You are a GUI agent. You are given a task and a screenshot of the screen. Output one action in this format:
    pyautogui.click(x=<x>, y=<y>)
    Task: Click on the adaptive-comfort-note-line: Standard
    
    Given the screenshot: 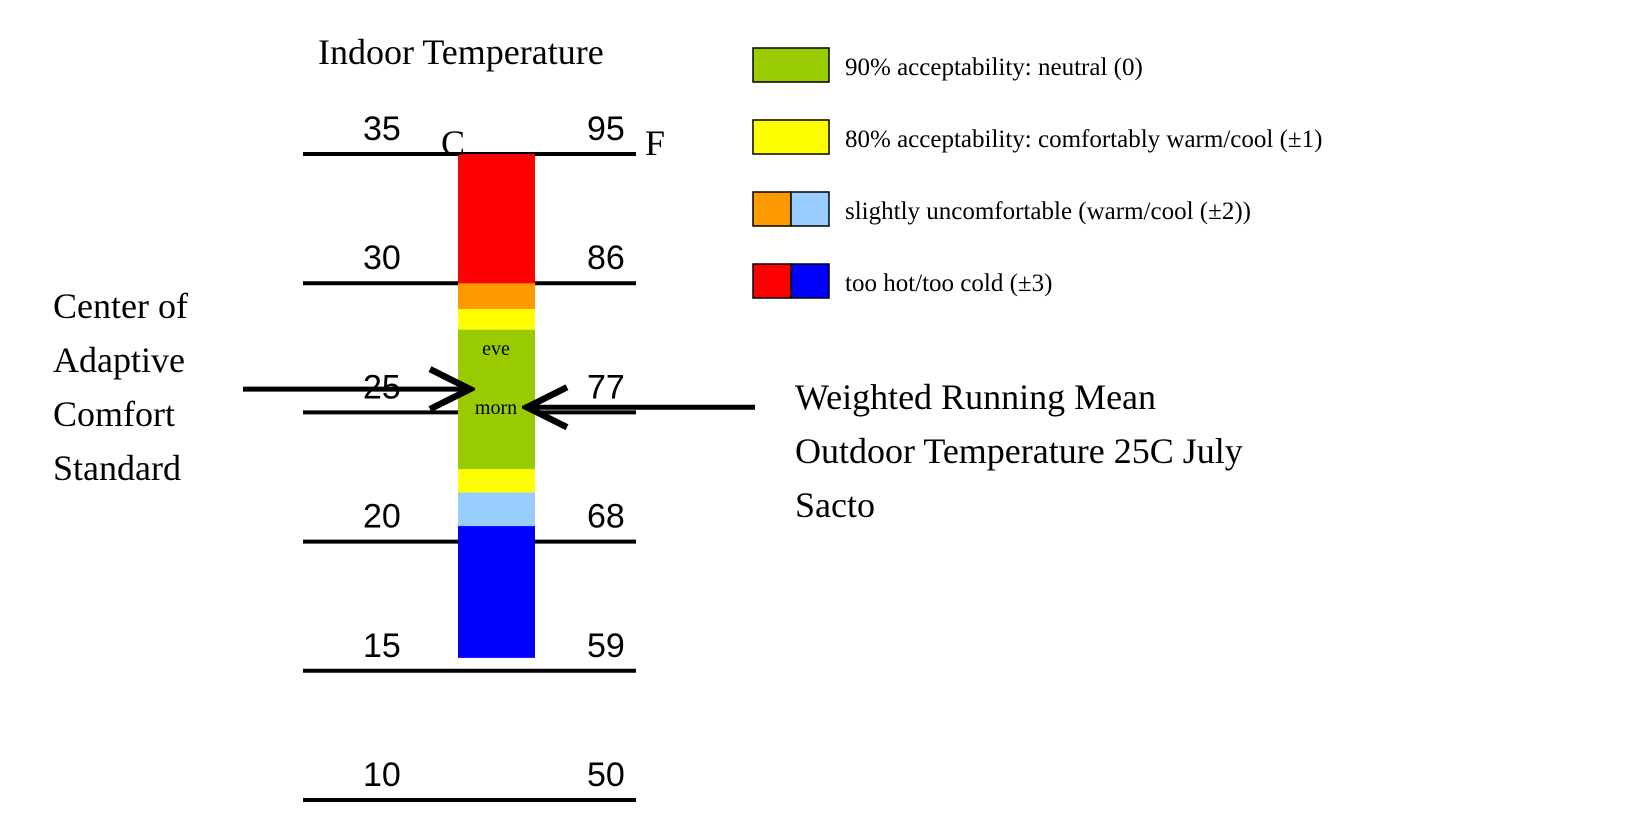 What is the action you would take?
    pyautogui.click(x=117, y=468)
    